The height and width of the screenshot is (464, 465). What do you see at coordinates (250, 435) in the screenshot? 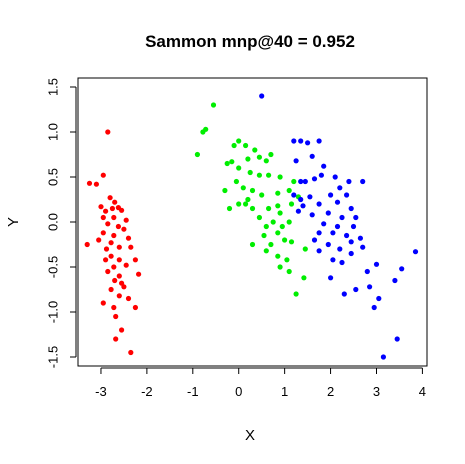
I see `x-axis-label: X` at bounding box center [250, 435].